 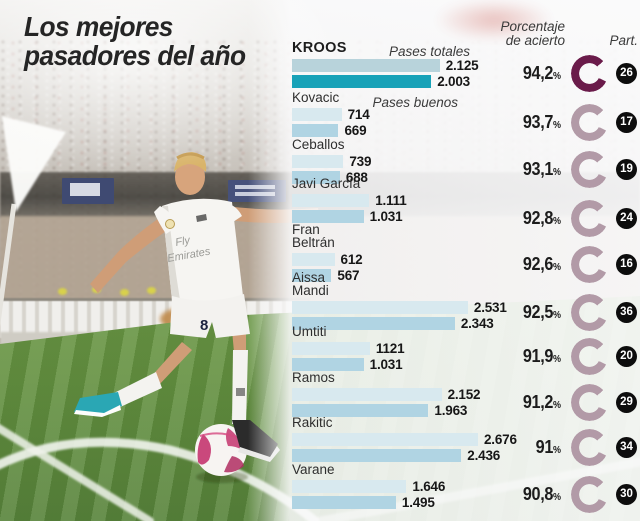 What do you see at coordinates (626, 447) in the screenshot?
I see `matches-badge: 34` at bounding box center [626, 447].